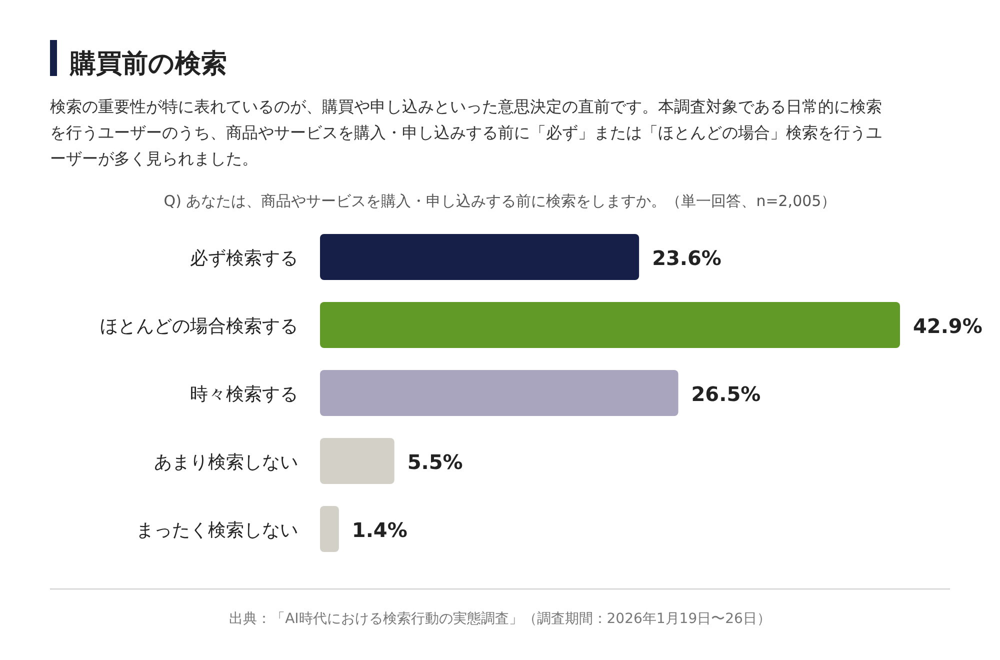  I want to click on data-label: 26.5%, so click(726, 394).